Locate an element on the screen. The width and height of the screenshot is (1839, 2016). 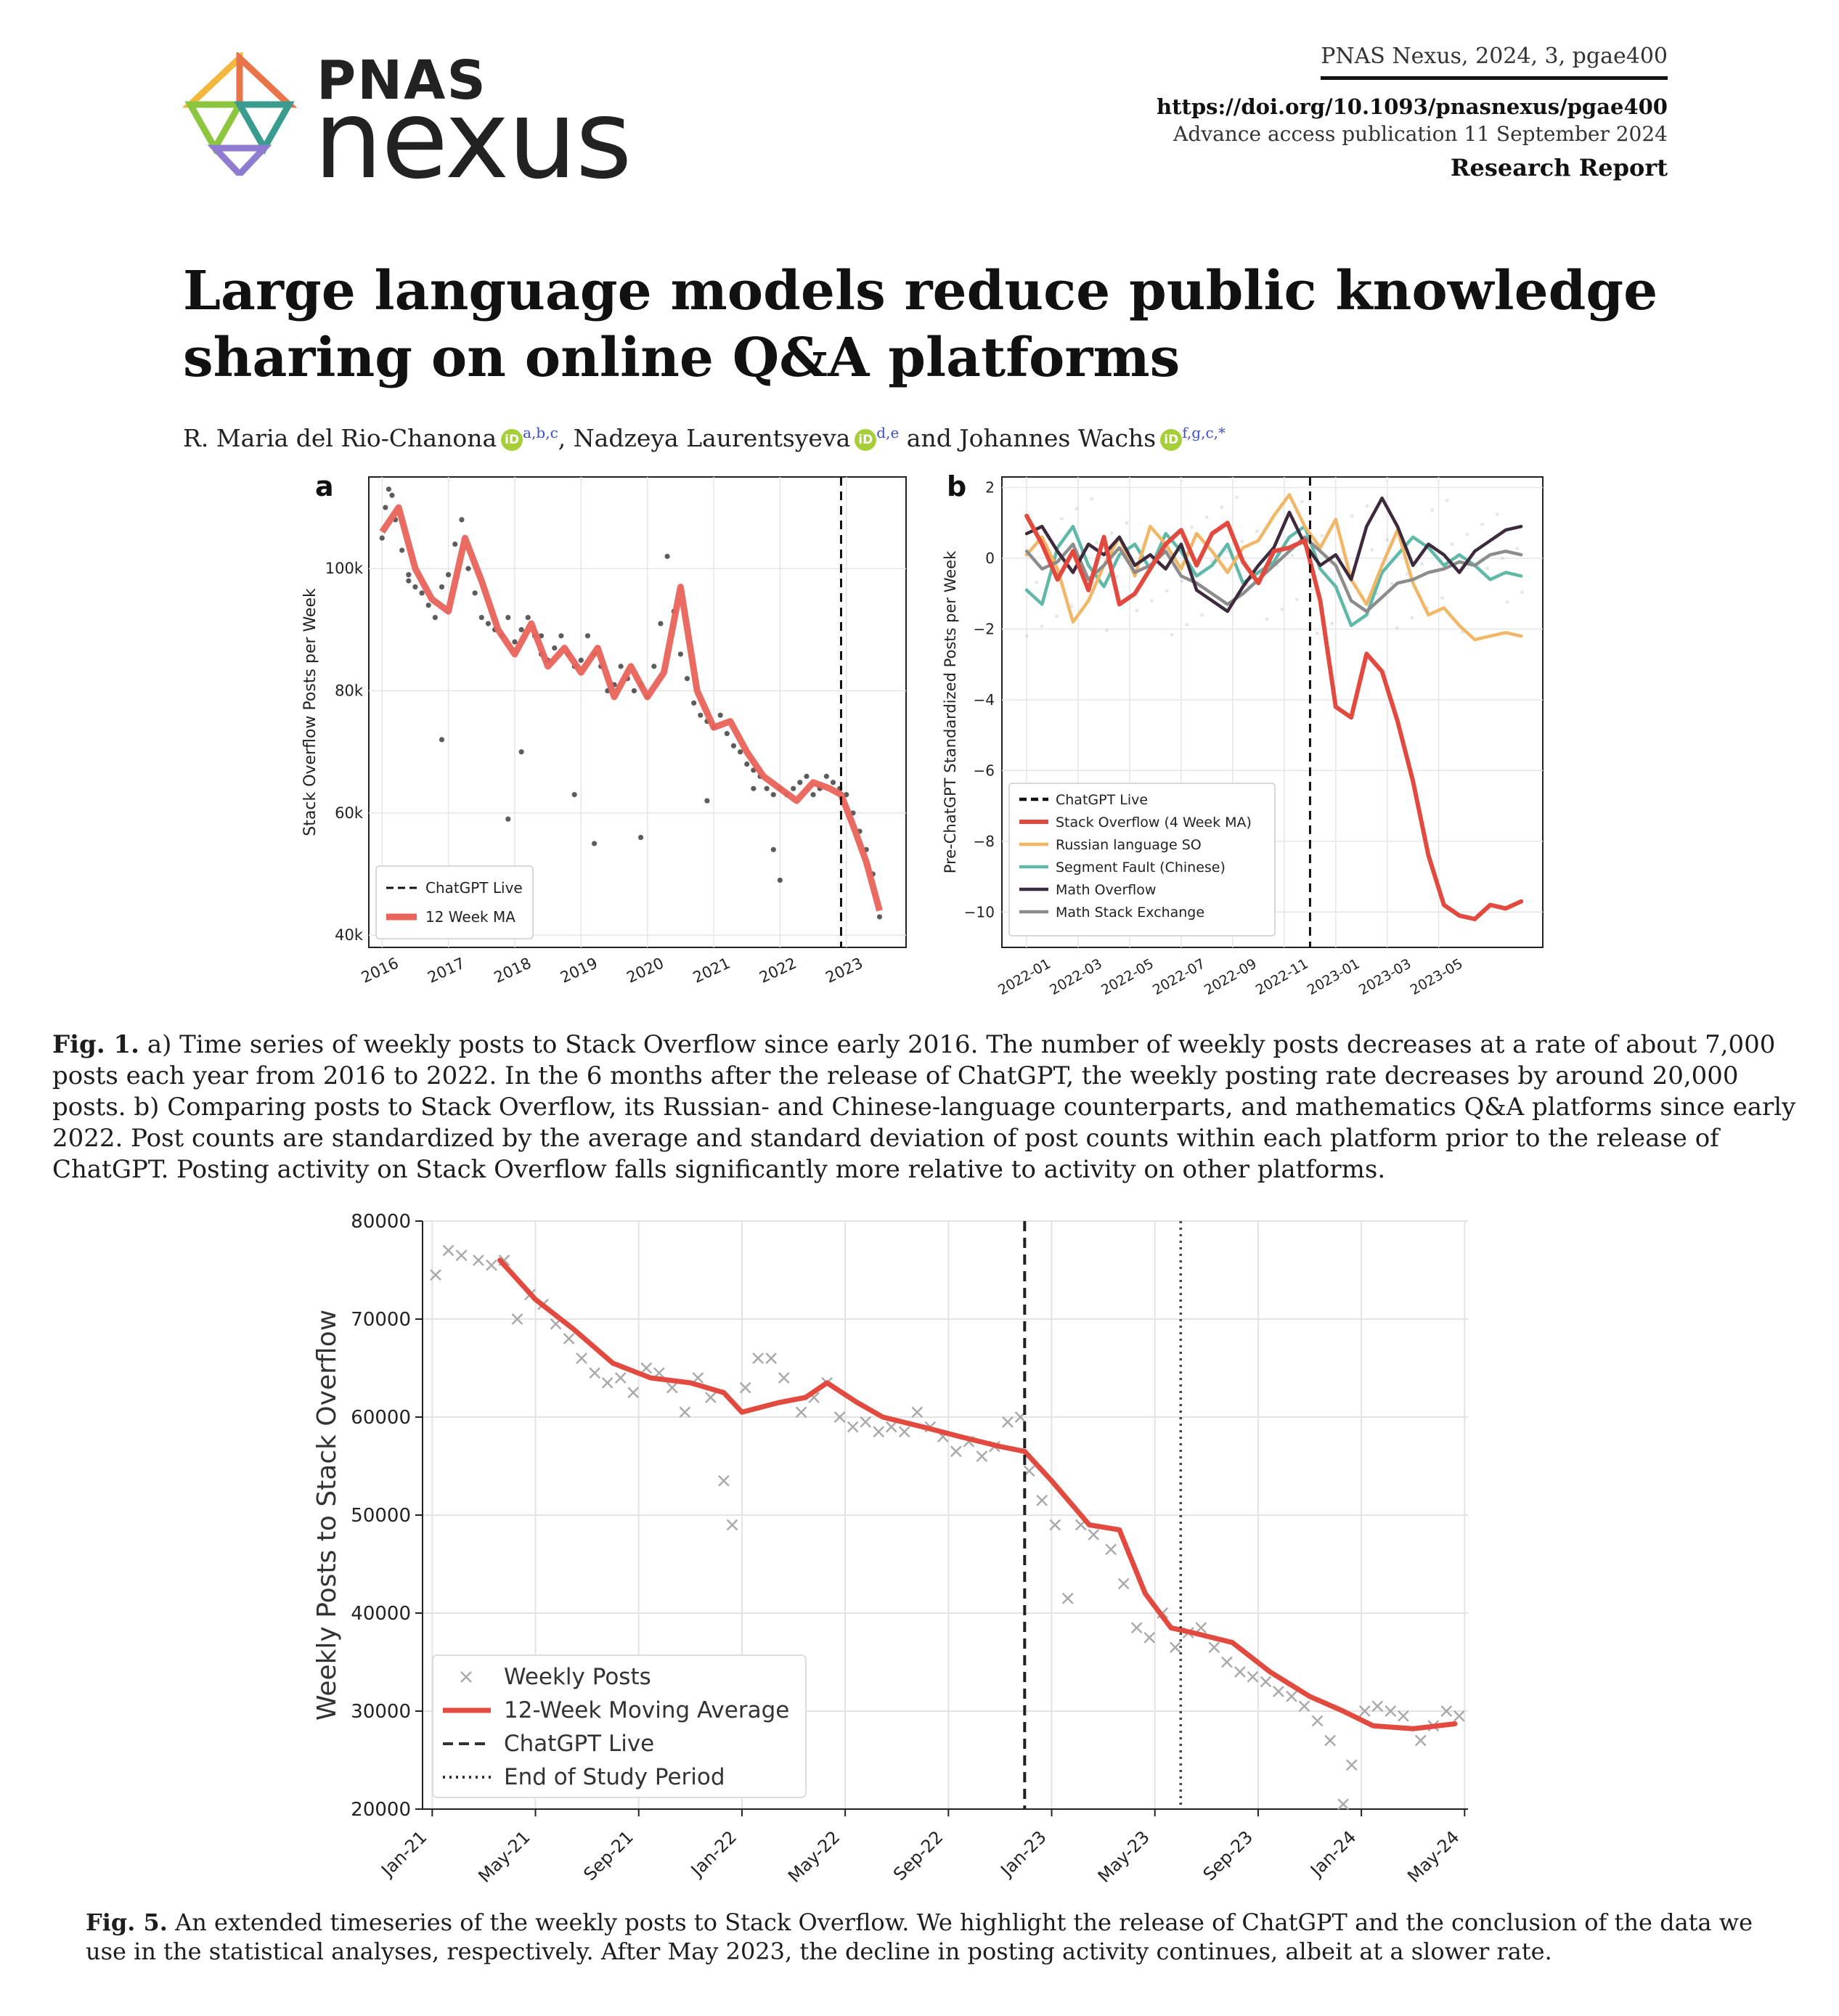
logo-word-pnas: PNAS is located at coordinates (402, 81).